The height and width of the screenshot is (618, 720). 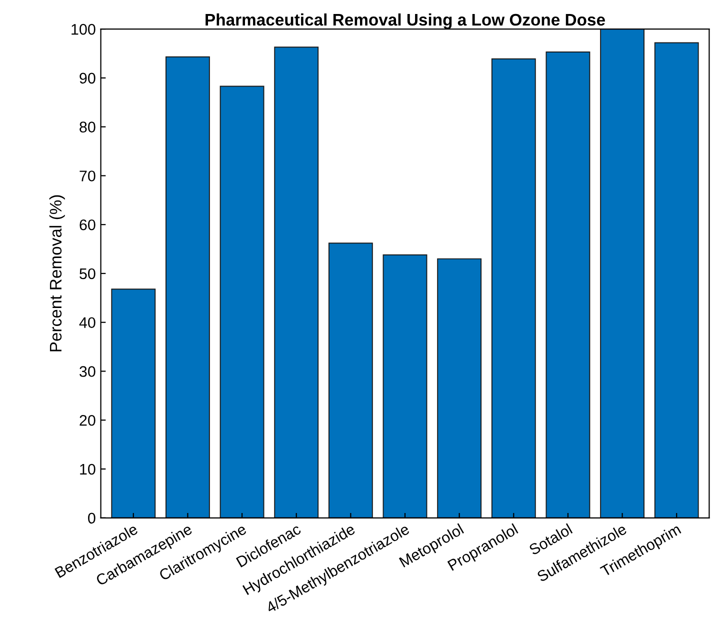 I want to click on y-tick-label: 90, so click(x=88, y=78).